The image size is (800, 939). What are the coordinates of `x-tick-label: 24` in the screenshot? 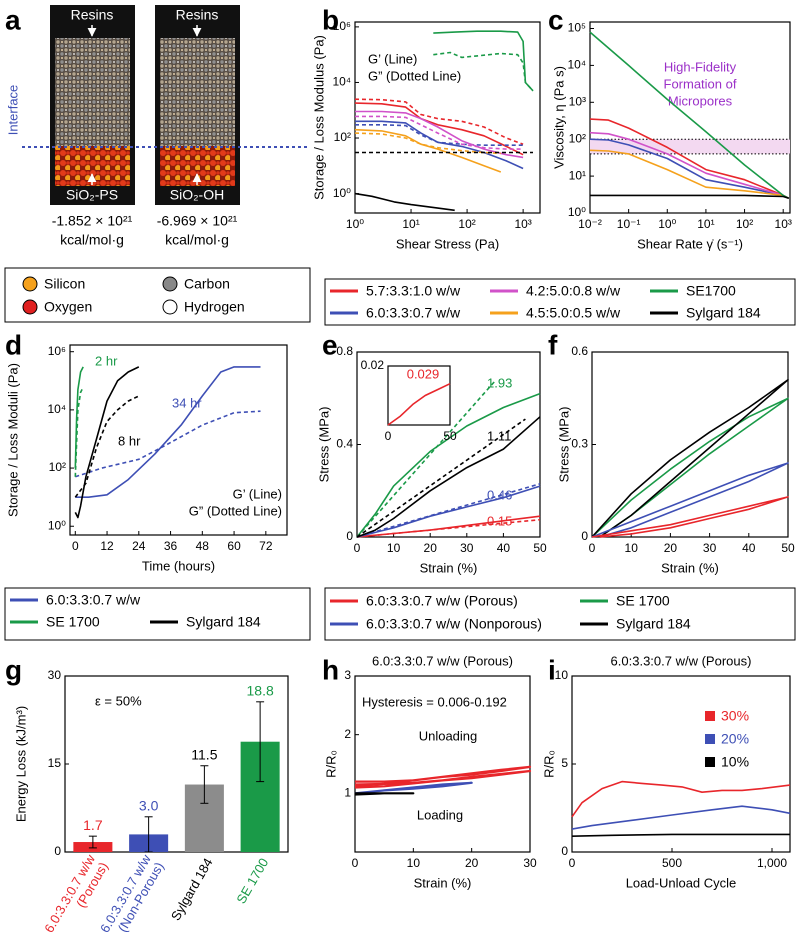 It's located at (139, 546).